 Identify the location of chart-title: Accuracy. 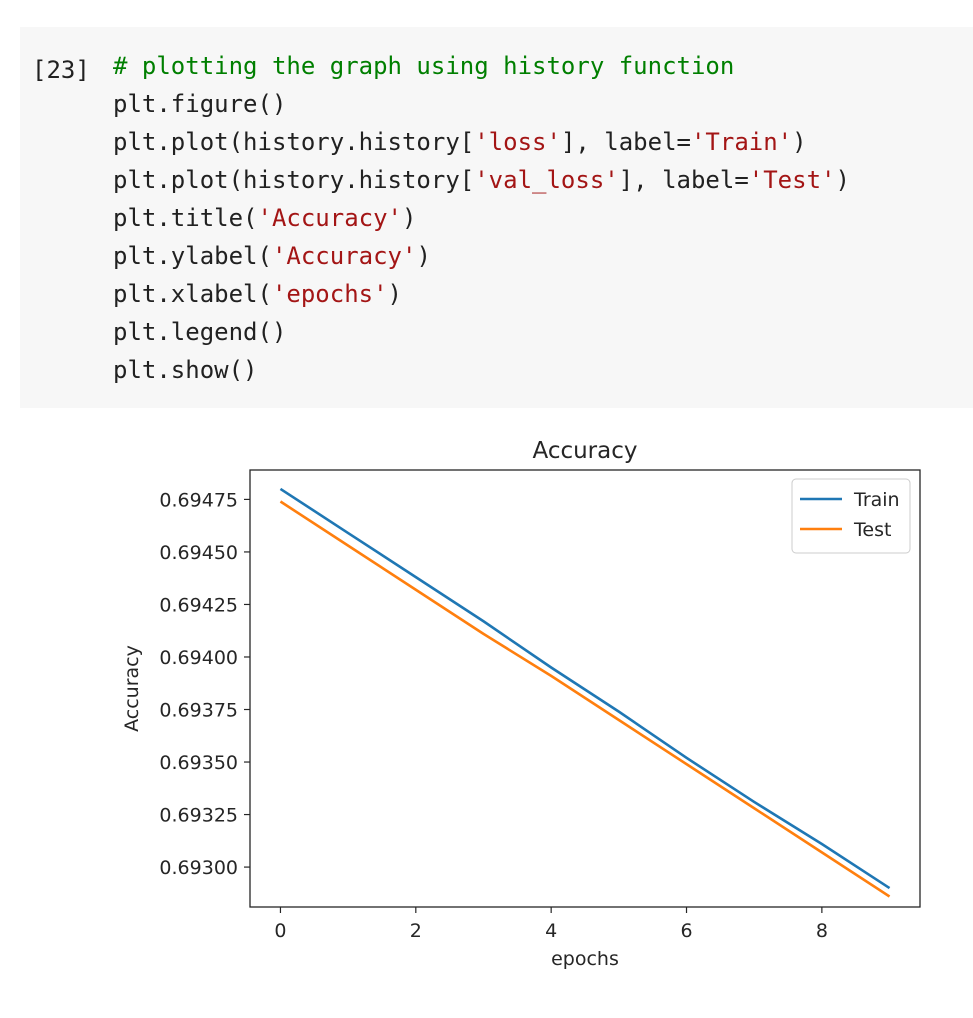
(584, 451).